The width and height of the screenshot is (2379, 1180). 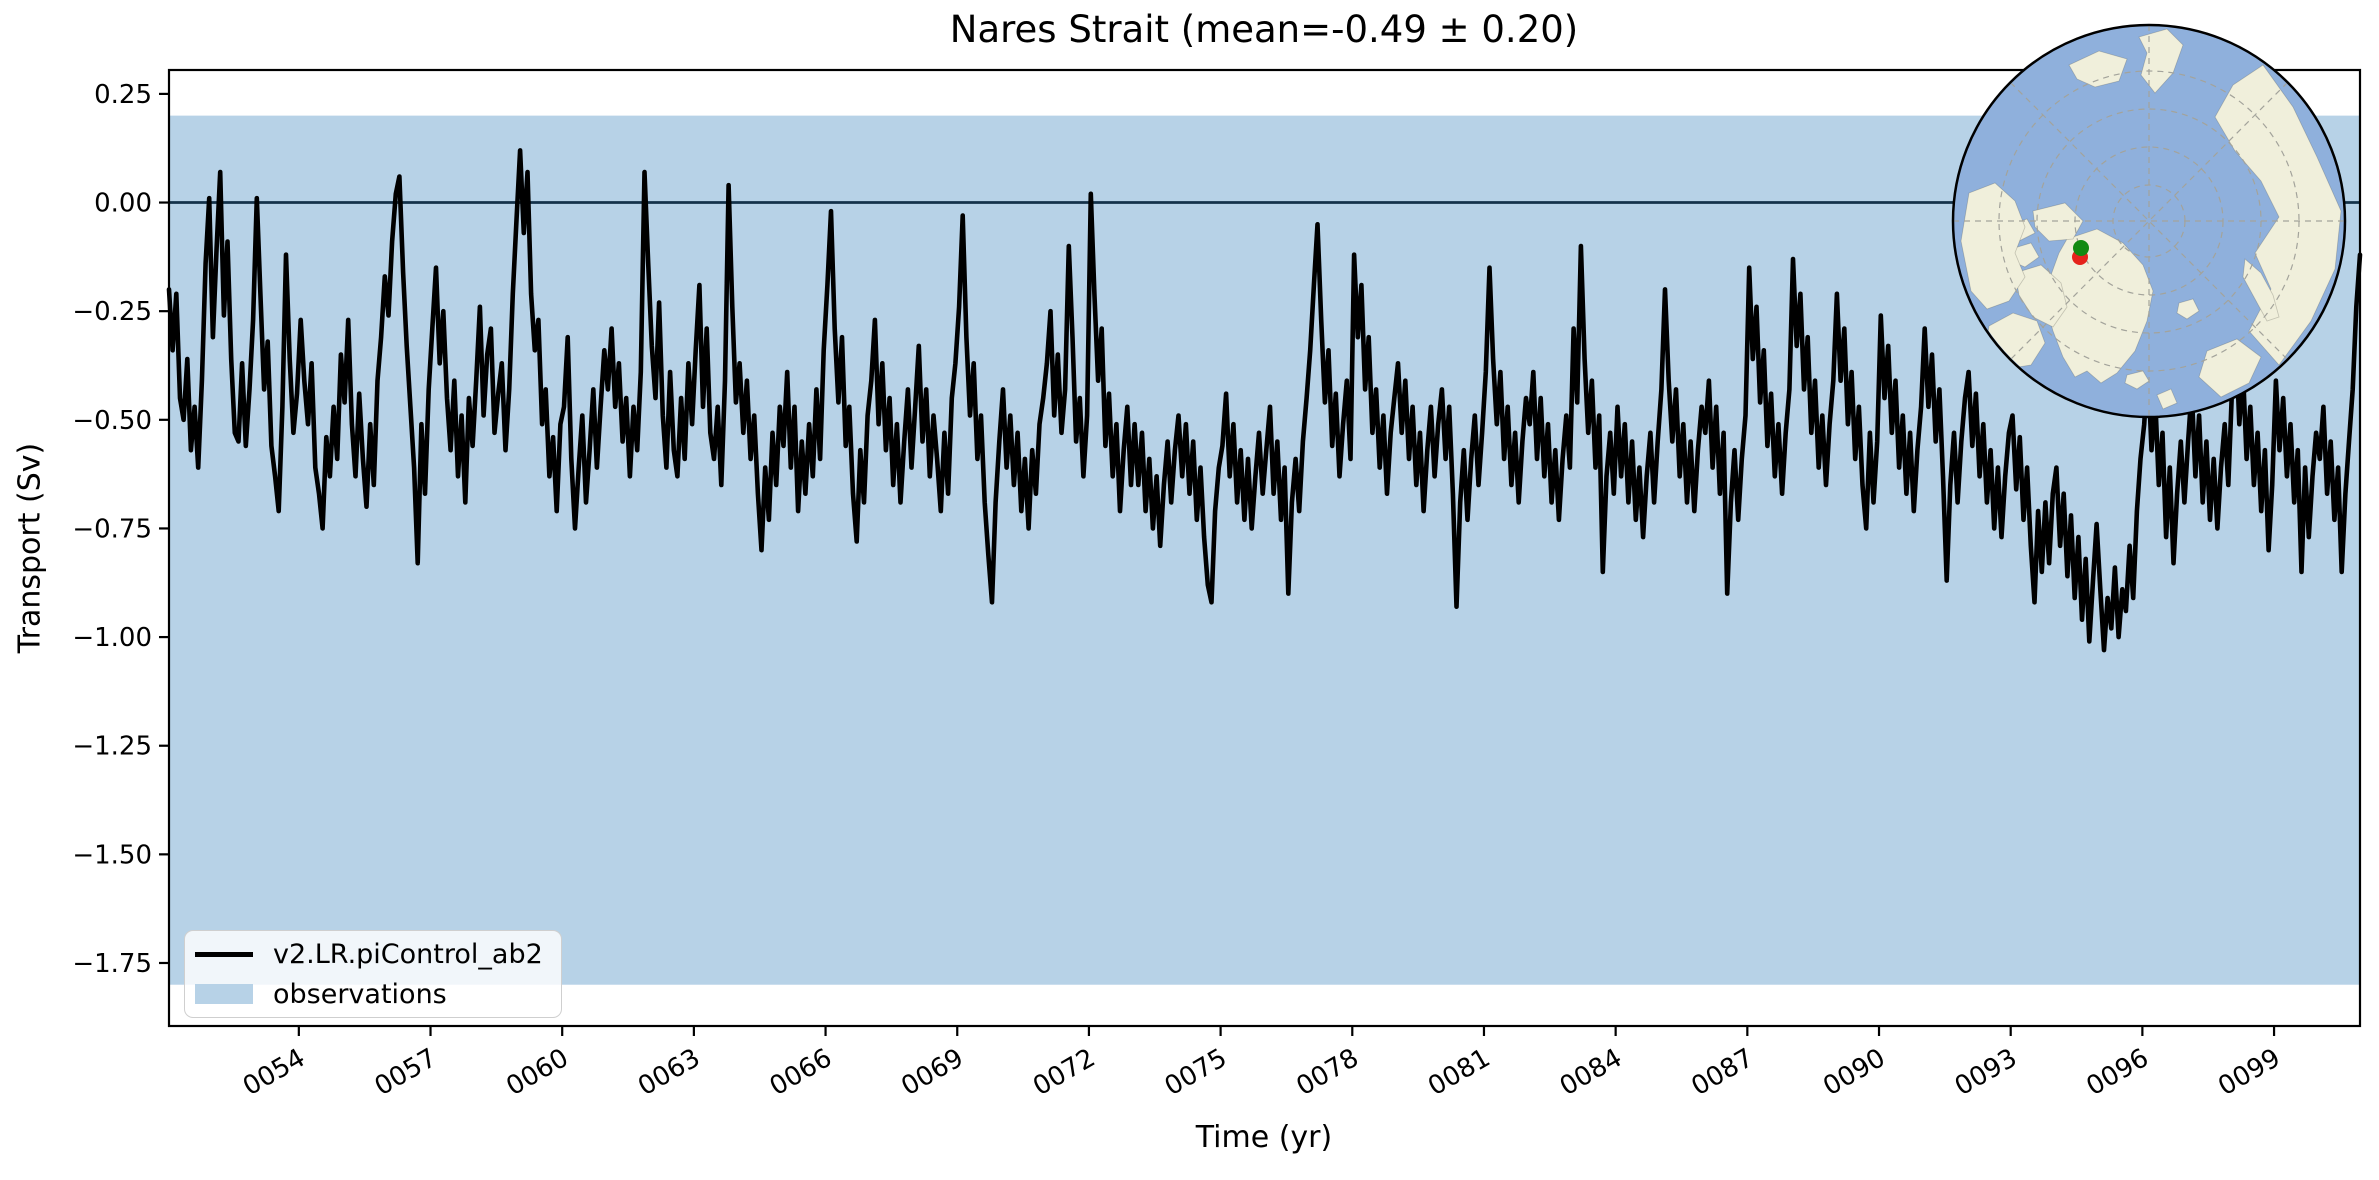 I want to click on x-tick-label: 0060, so click(x=537, y=1072).